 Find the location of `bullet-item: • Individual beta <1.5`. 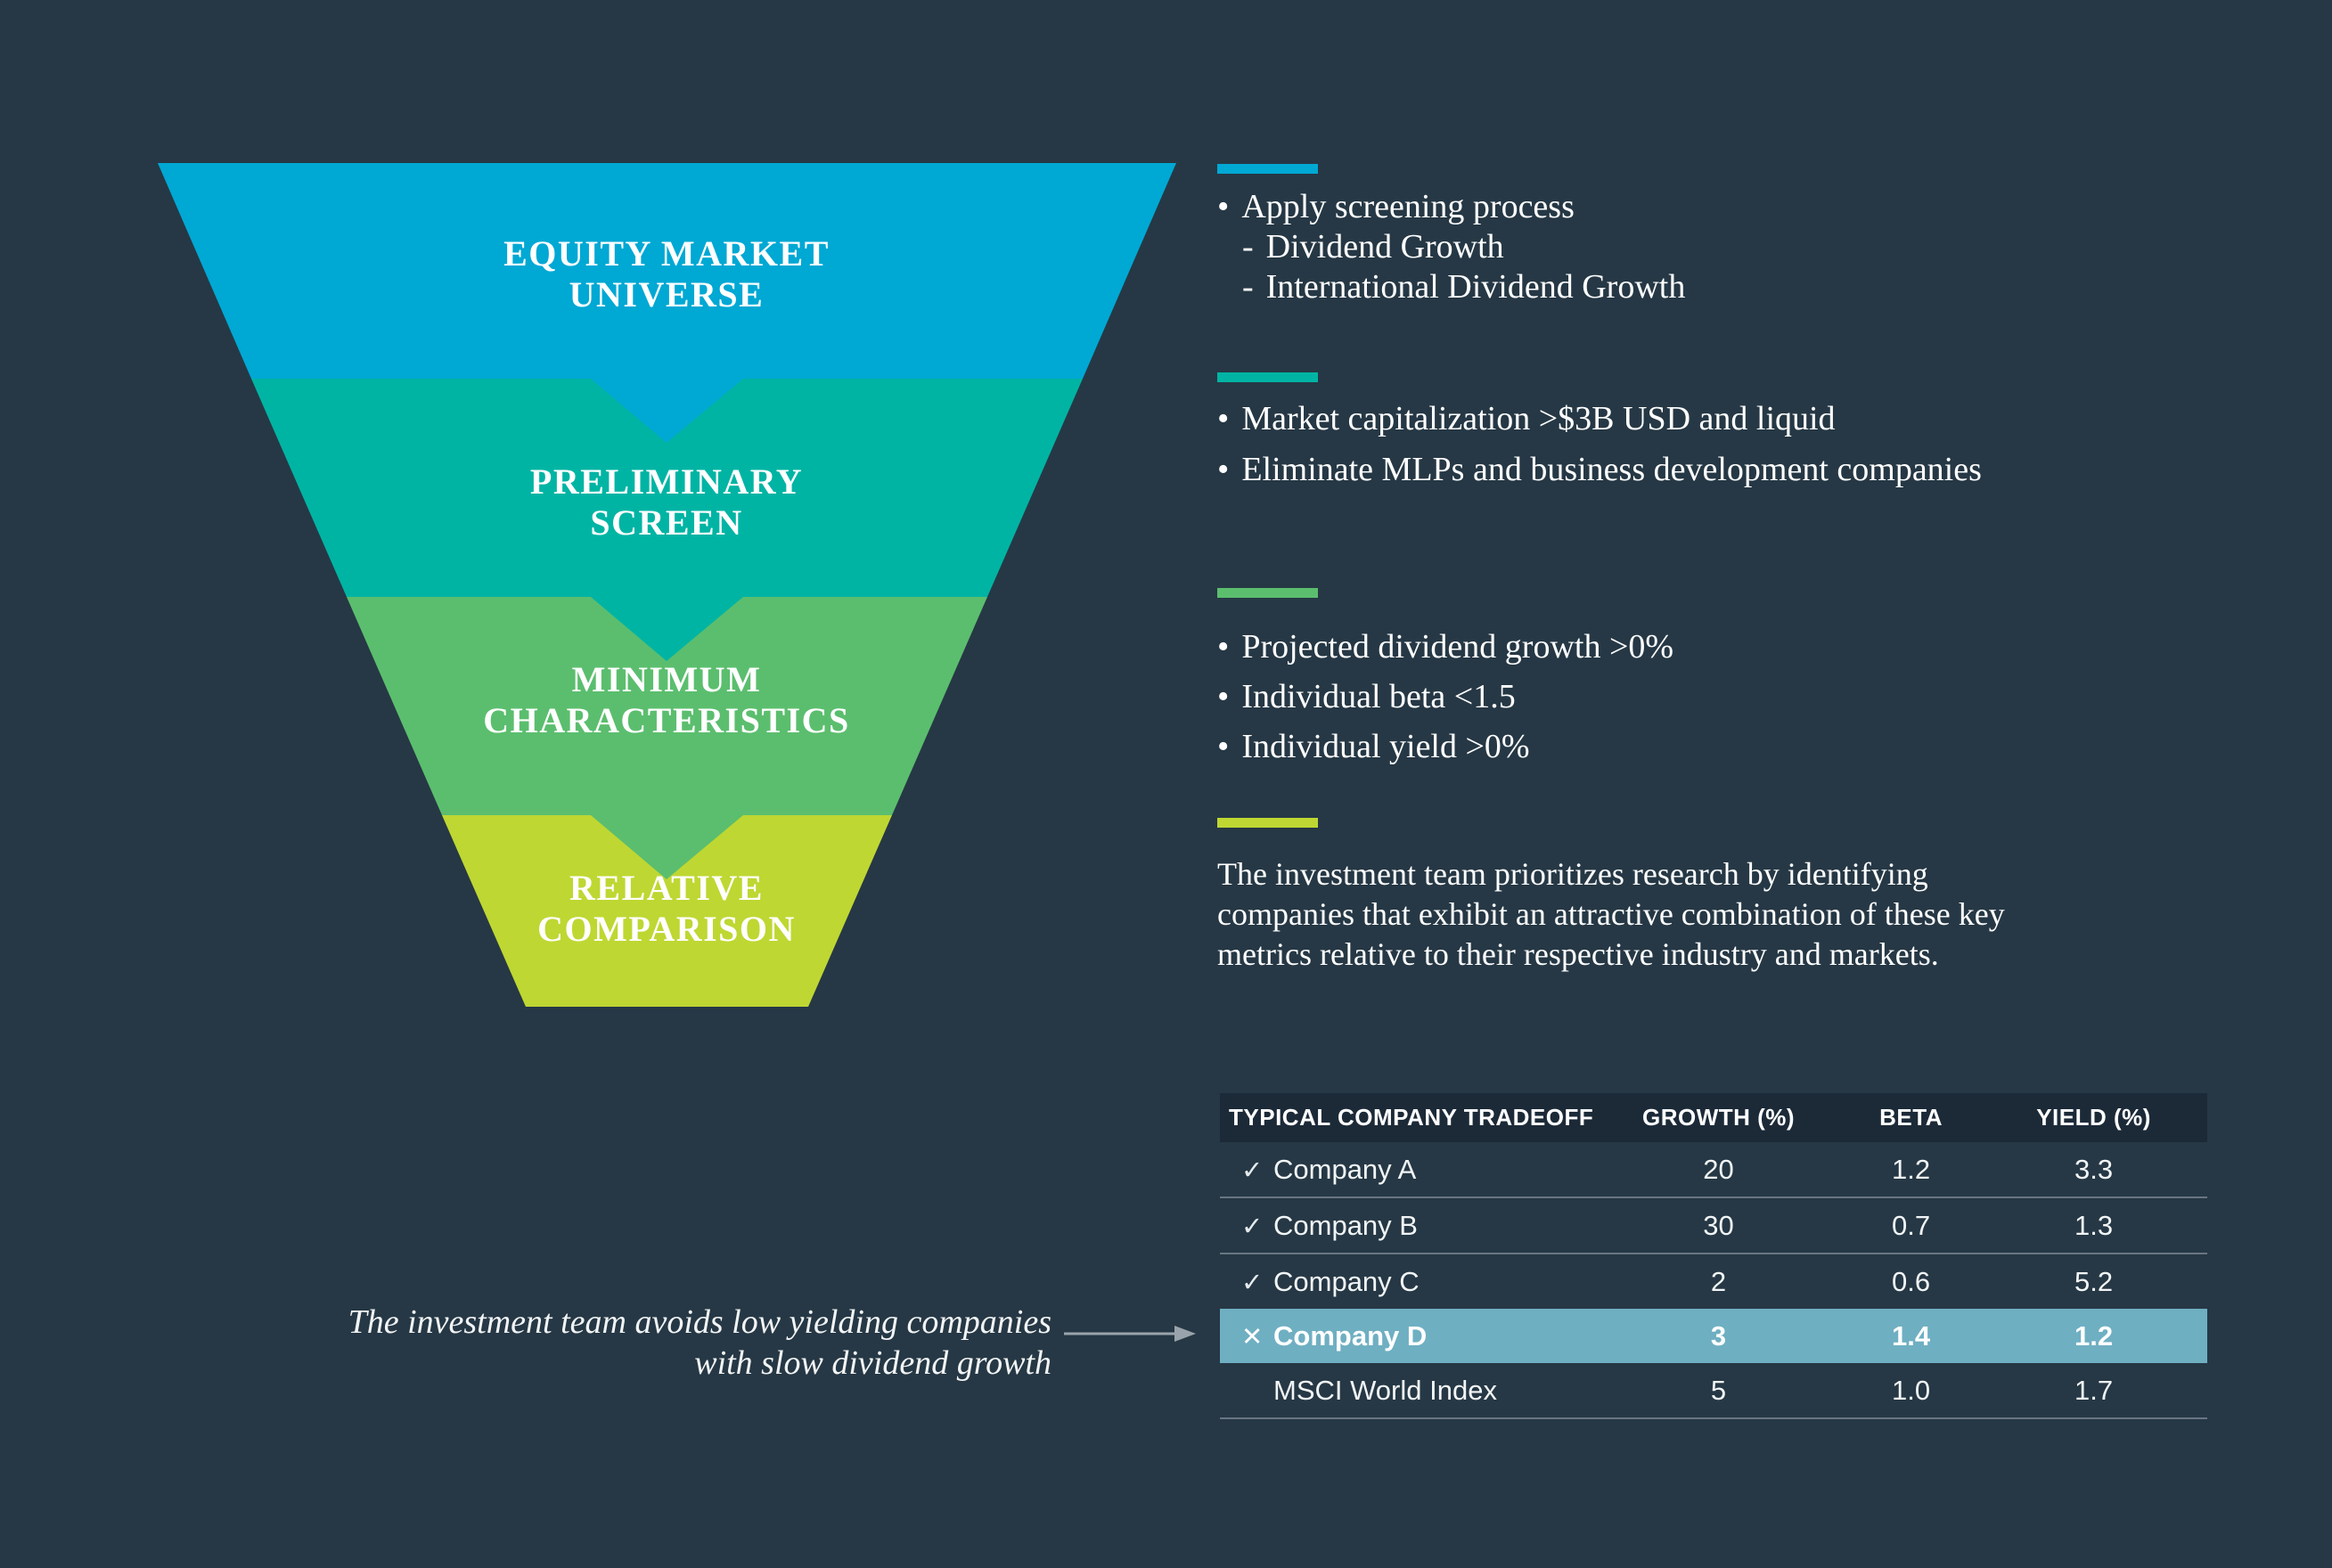

bullet-item: • Individual beta <1.5 is located at coordinates (1445, 697).